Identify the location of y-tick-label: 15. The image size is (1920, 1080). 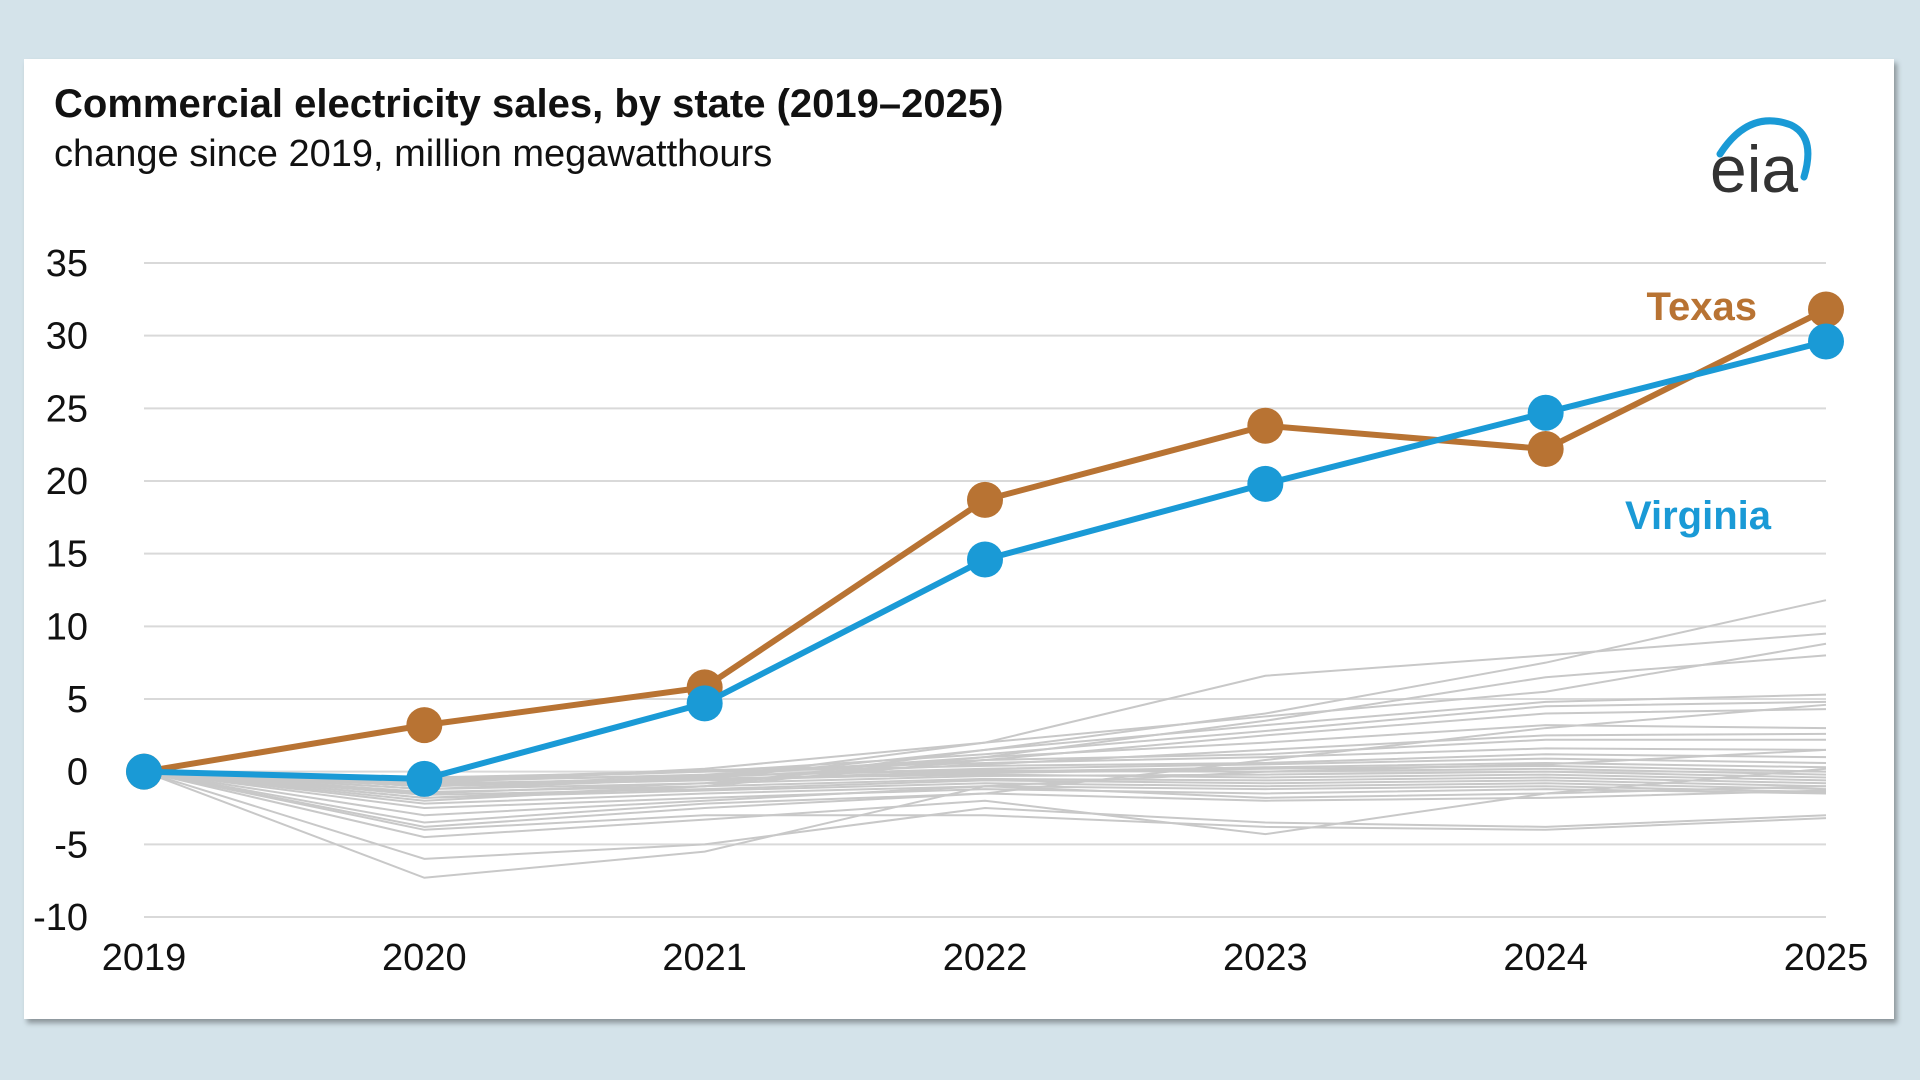
(67, 555).